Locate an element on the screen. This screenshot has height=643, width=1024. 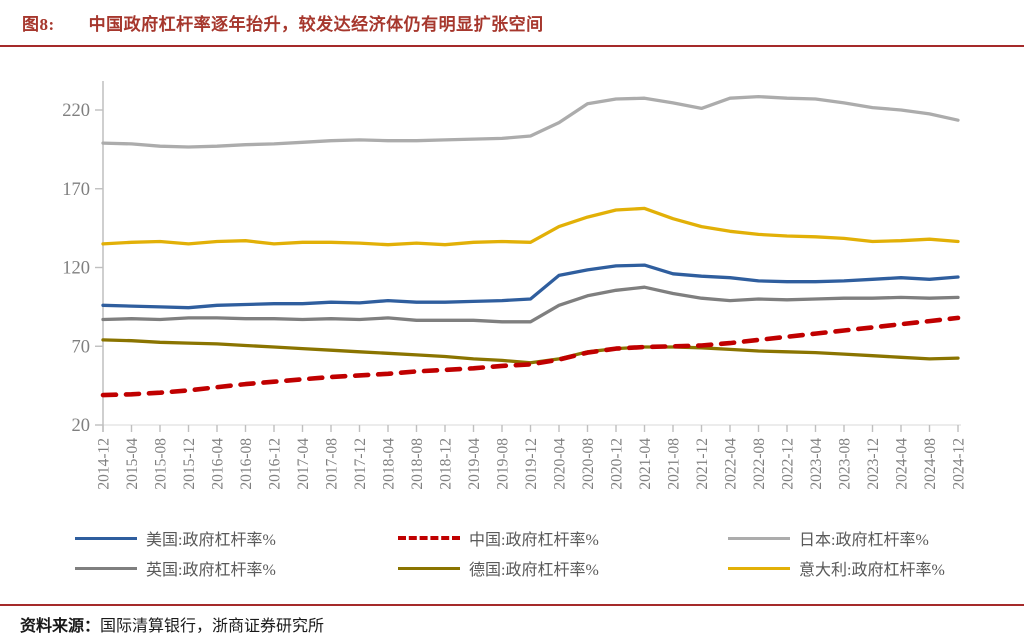
legend-swatch-us is located at coordinates (106, 538).